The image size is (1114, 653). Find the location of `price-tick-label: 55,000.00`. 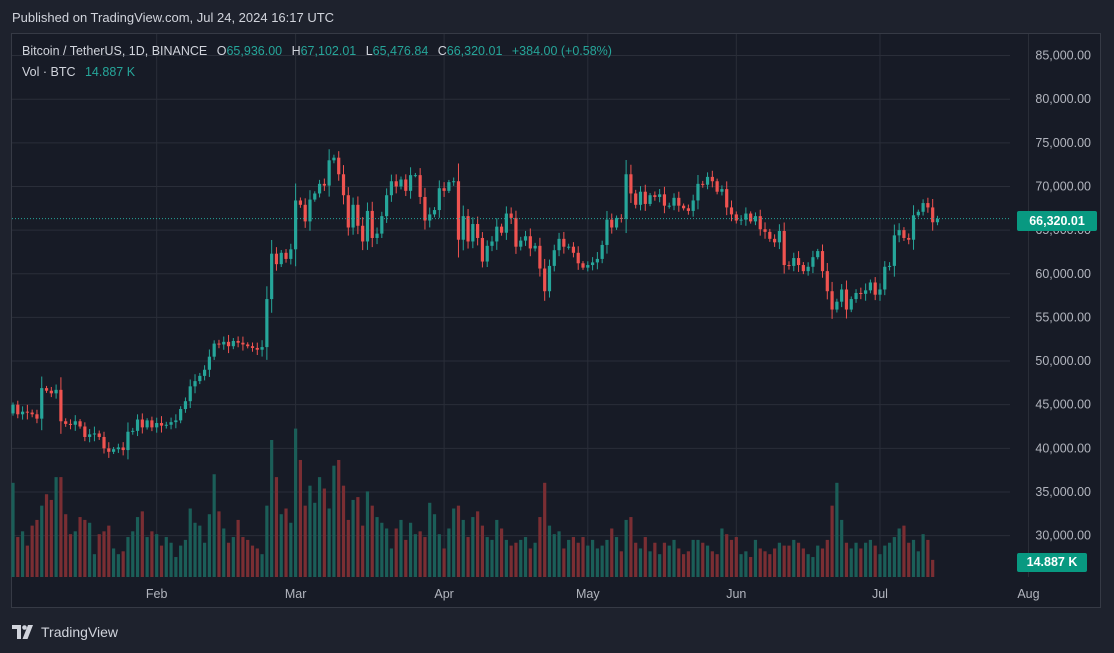

price-tick-label: 55,000.00 is located at coordinates (1063, 317).